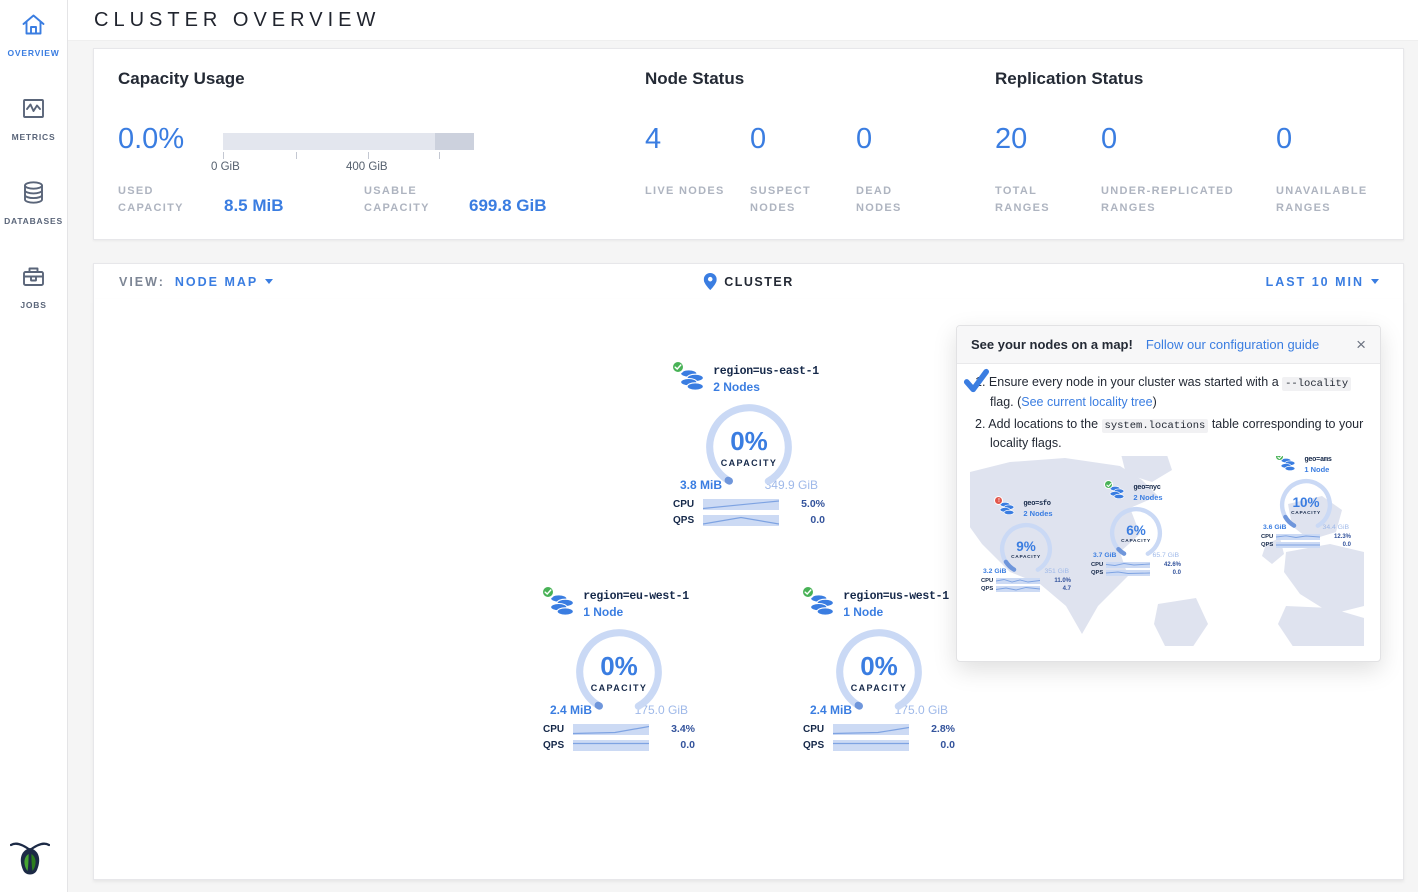 Image resolution: width=1418 pixels, height=892 pixels. Describe the element at coordinates (33, 53) in the screenshot. I see `sidebar-item-label: OVERVIEW` at that location.